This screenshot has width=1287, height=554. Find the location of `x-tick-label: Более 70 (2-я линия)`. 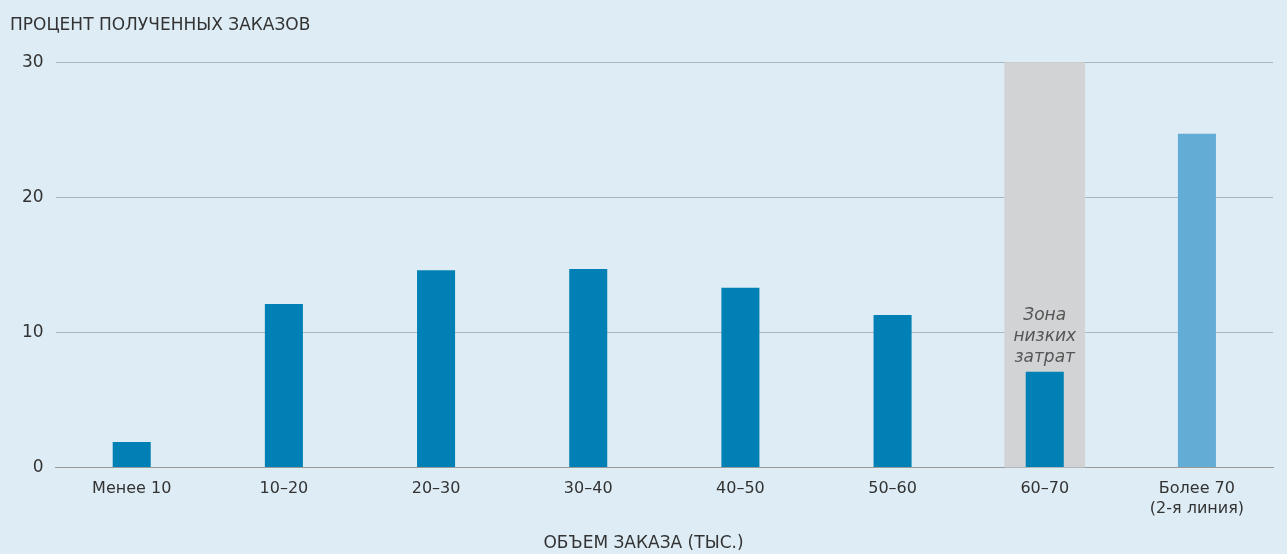

x-tick-label: Более 70 (2-я линия) is located at coordinates (1197, 497).